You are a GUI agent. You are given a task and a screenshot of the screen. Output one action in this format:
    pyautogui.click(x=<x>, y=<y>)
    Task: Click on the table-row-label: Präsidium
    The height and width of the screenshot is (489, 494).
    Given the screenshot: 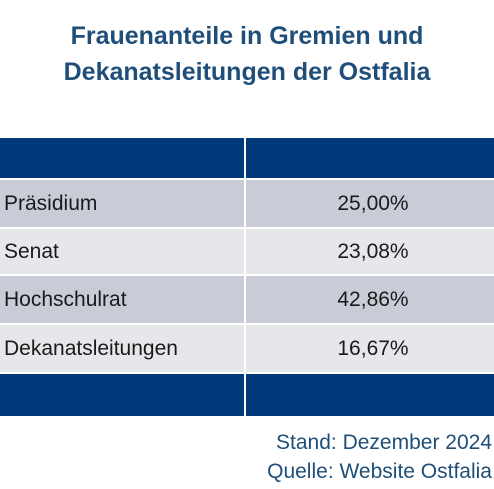 What is the action you would take?
    pyautogui.click(x=123, y=203)
    